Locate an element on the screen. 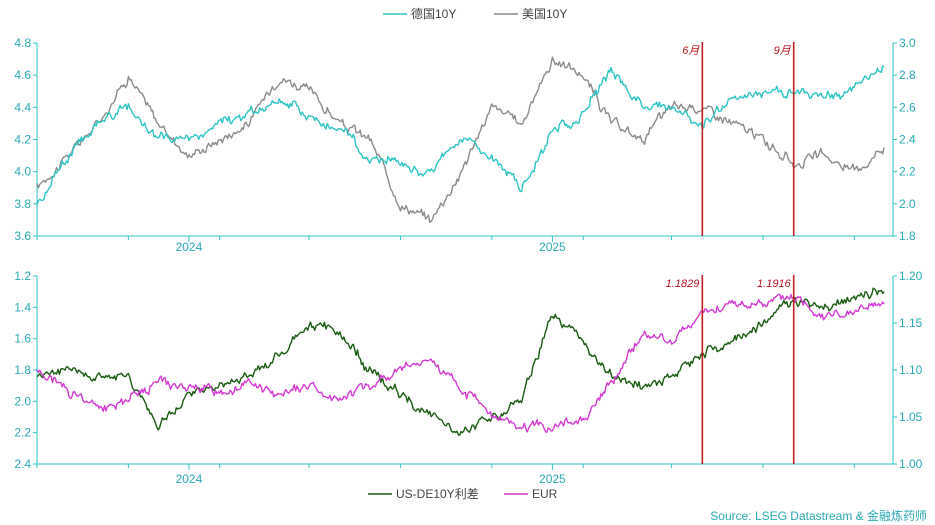 The image size is (935, 525). left-tick-label: 1.4 is located at coordinates (22, 307).